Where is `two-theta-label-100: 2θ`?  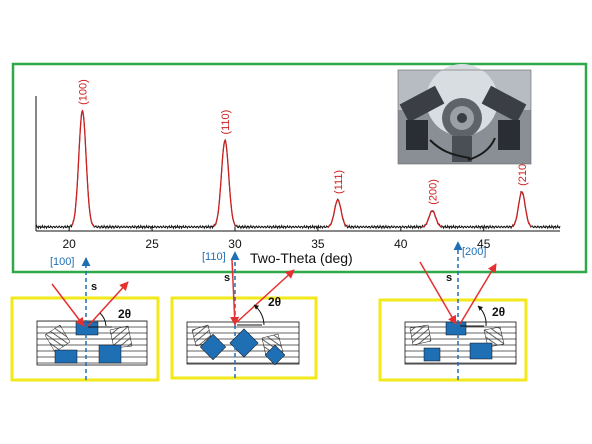 two-theta-label-100: 2θ is located at coordinates (124, 314).